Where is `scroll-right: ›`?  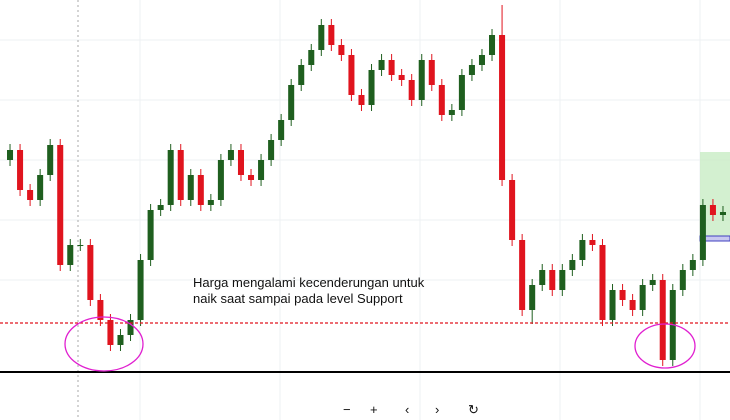 scroll-right: › is located at coordinates (437, 409).